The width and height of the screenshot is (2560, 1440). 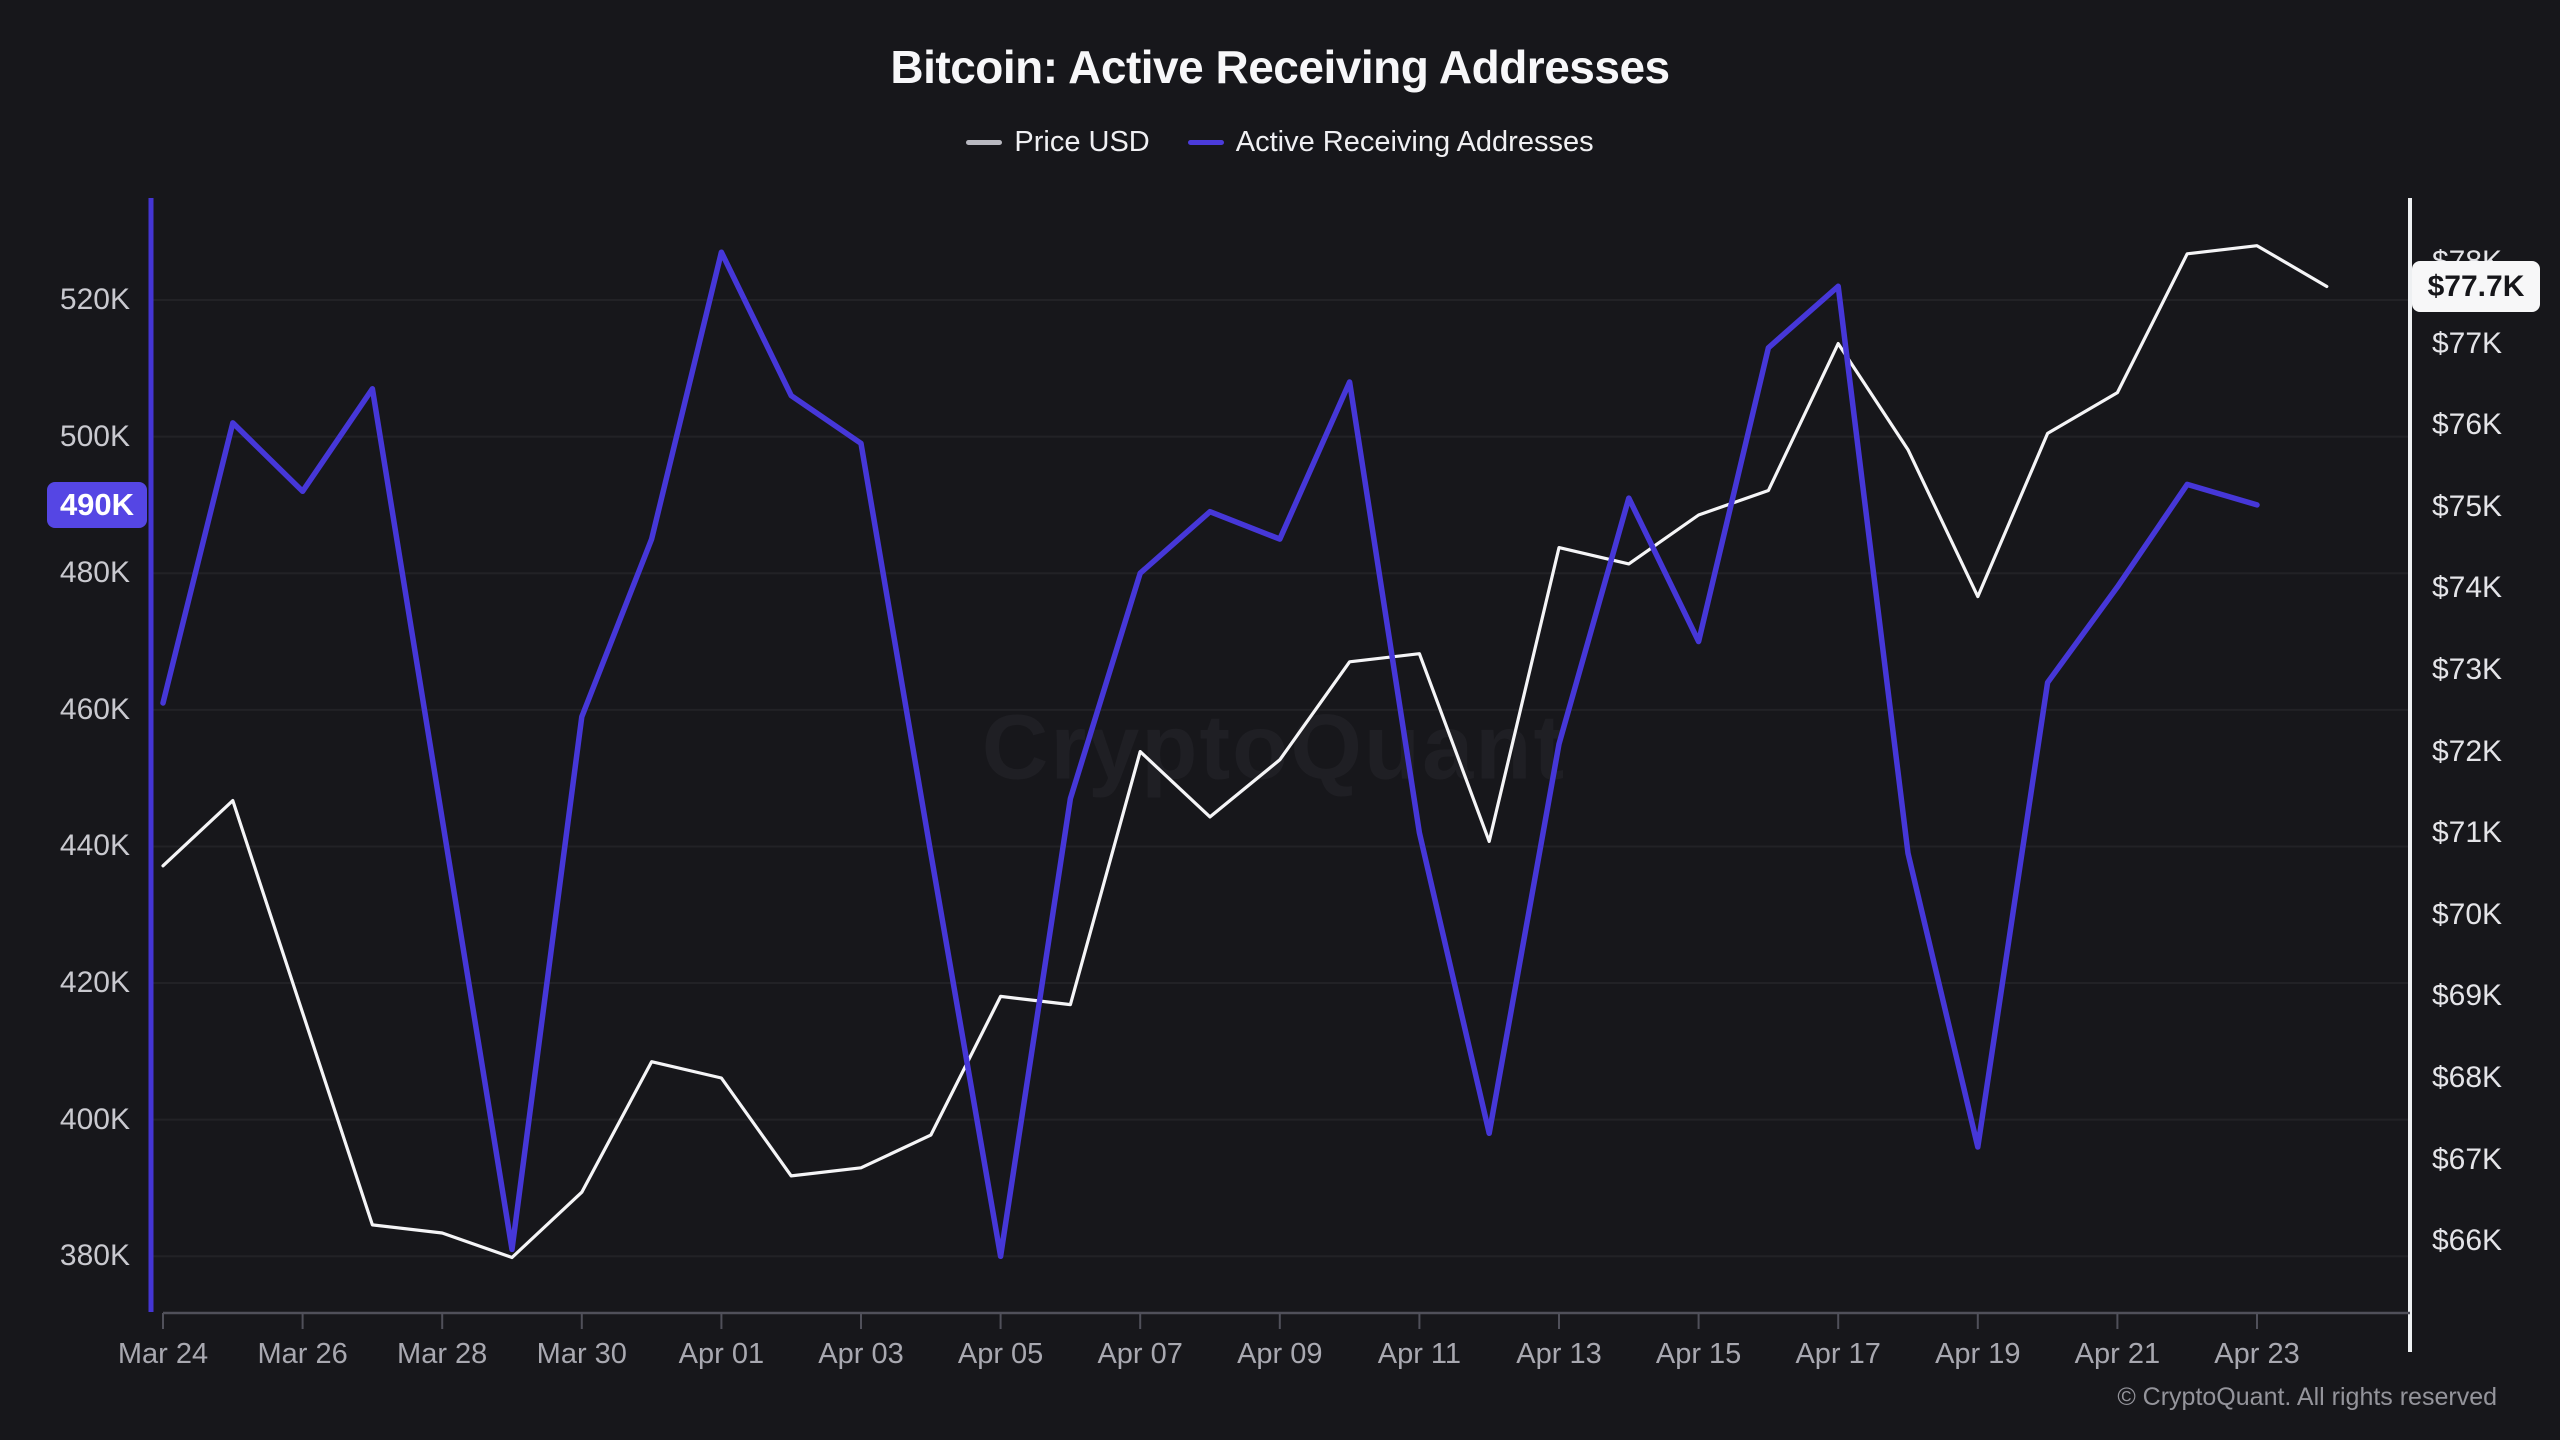 I want to click on left-axis-tick-label: 460K, so click(x=94, y=709).